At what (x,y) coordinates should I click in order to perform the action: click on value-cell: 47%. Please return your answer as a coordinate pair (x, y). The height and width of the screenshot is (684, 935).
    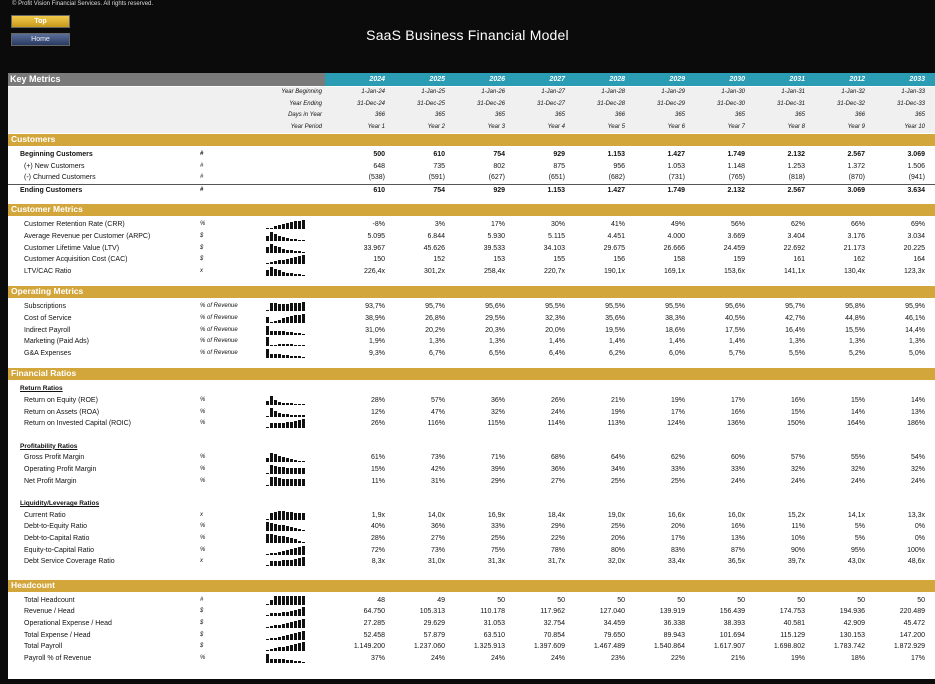
    Looking at the image, I should click on (437, 412).